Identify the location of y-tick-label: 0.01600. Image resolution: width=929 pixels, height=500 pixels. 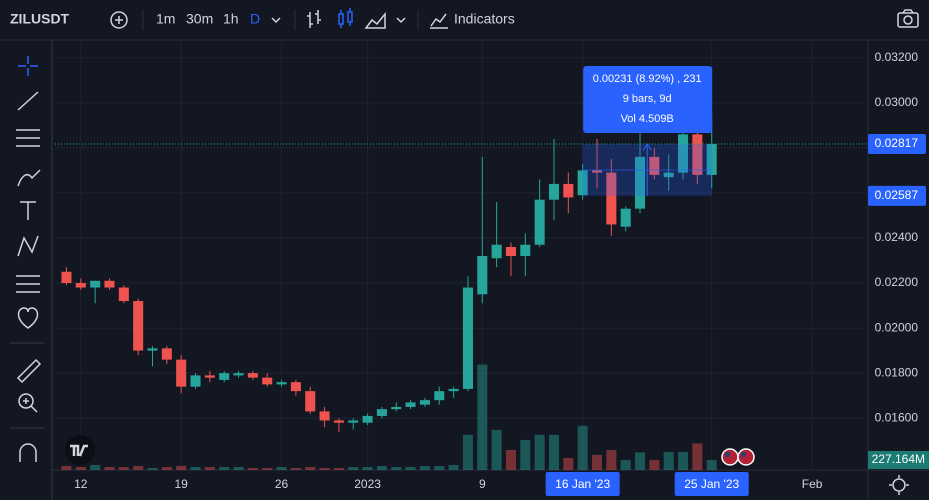
(897, 417).